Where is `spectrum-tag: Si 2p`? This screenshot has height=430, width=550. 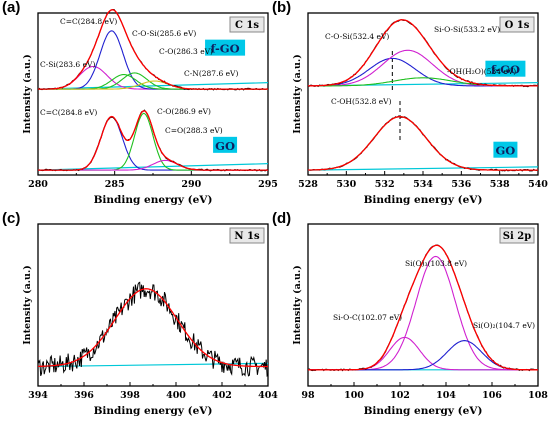 spectrum-tag: Si 2p is located at coordinates (517, 236).